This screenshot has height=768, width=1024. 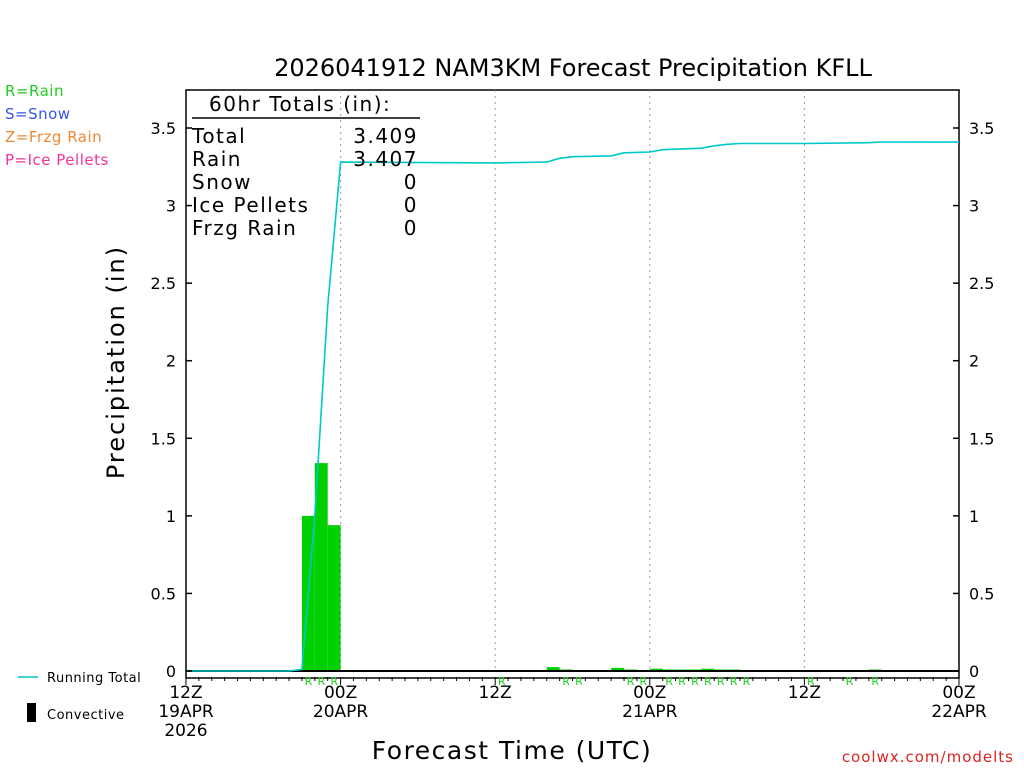 I want to click on totals-value-1: 3.407, so click(x=385, y=159).